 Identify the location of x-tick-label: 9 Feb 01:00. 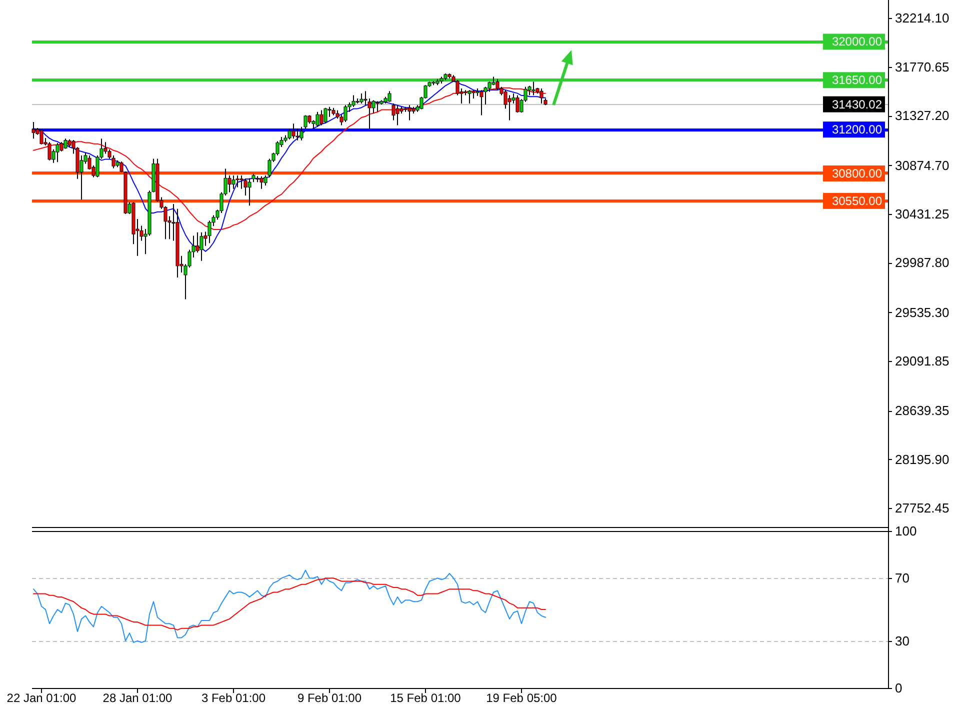
(329, 698).